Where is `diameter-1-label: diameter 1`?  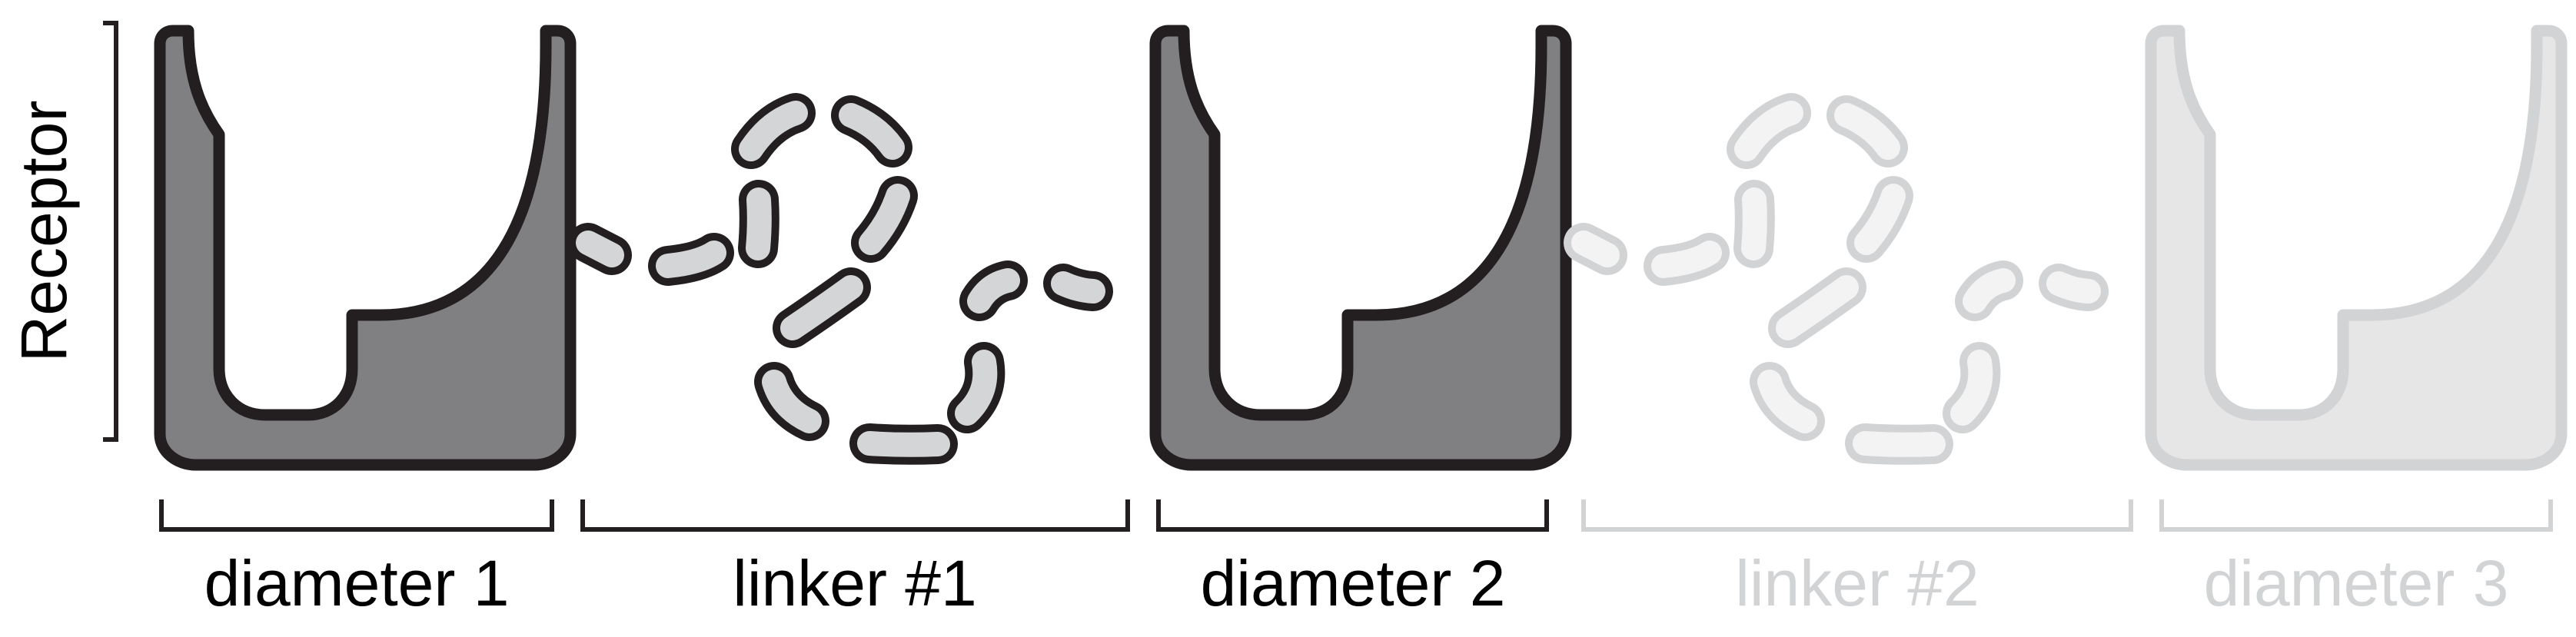 diameter-1-label: diameter 1 is located at coordinates (357, 583).